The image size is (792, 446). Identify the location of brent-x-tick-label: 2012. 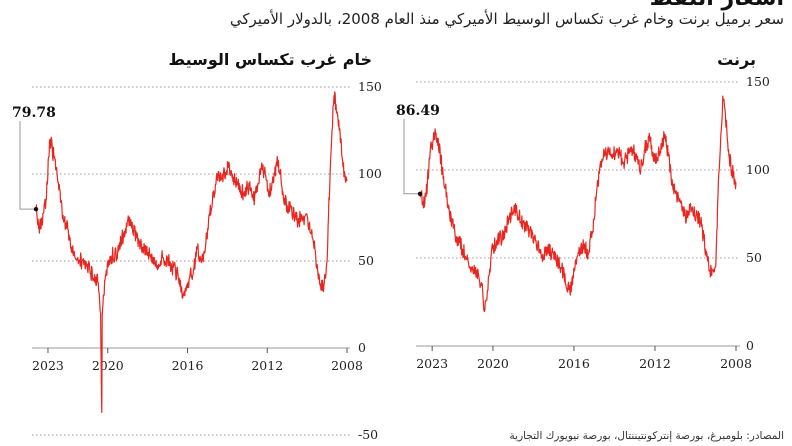
(655, 363).